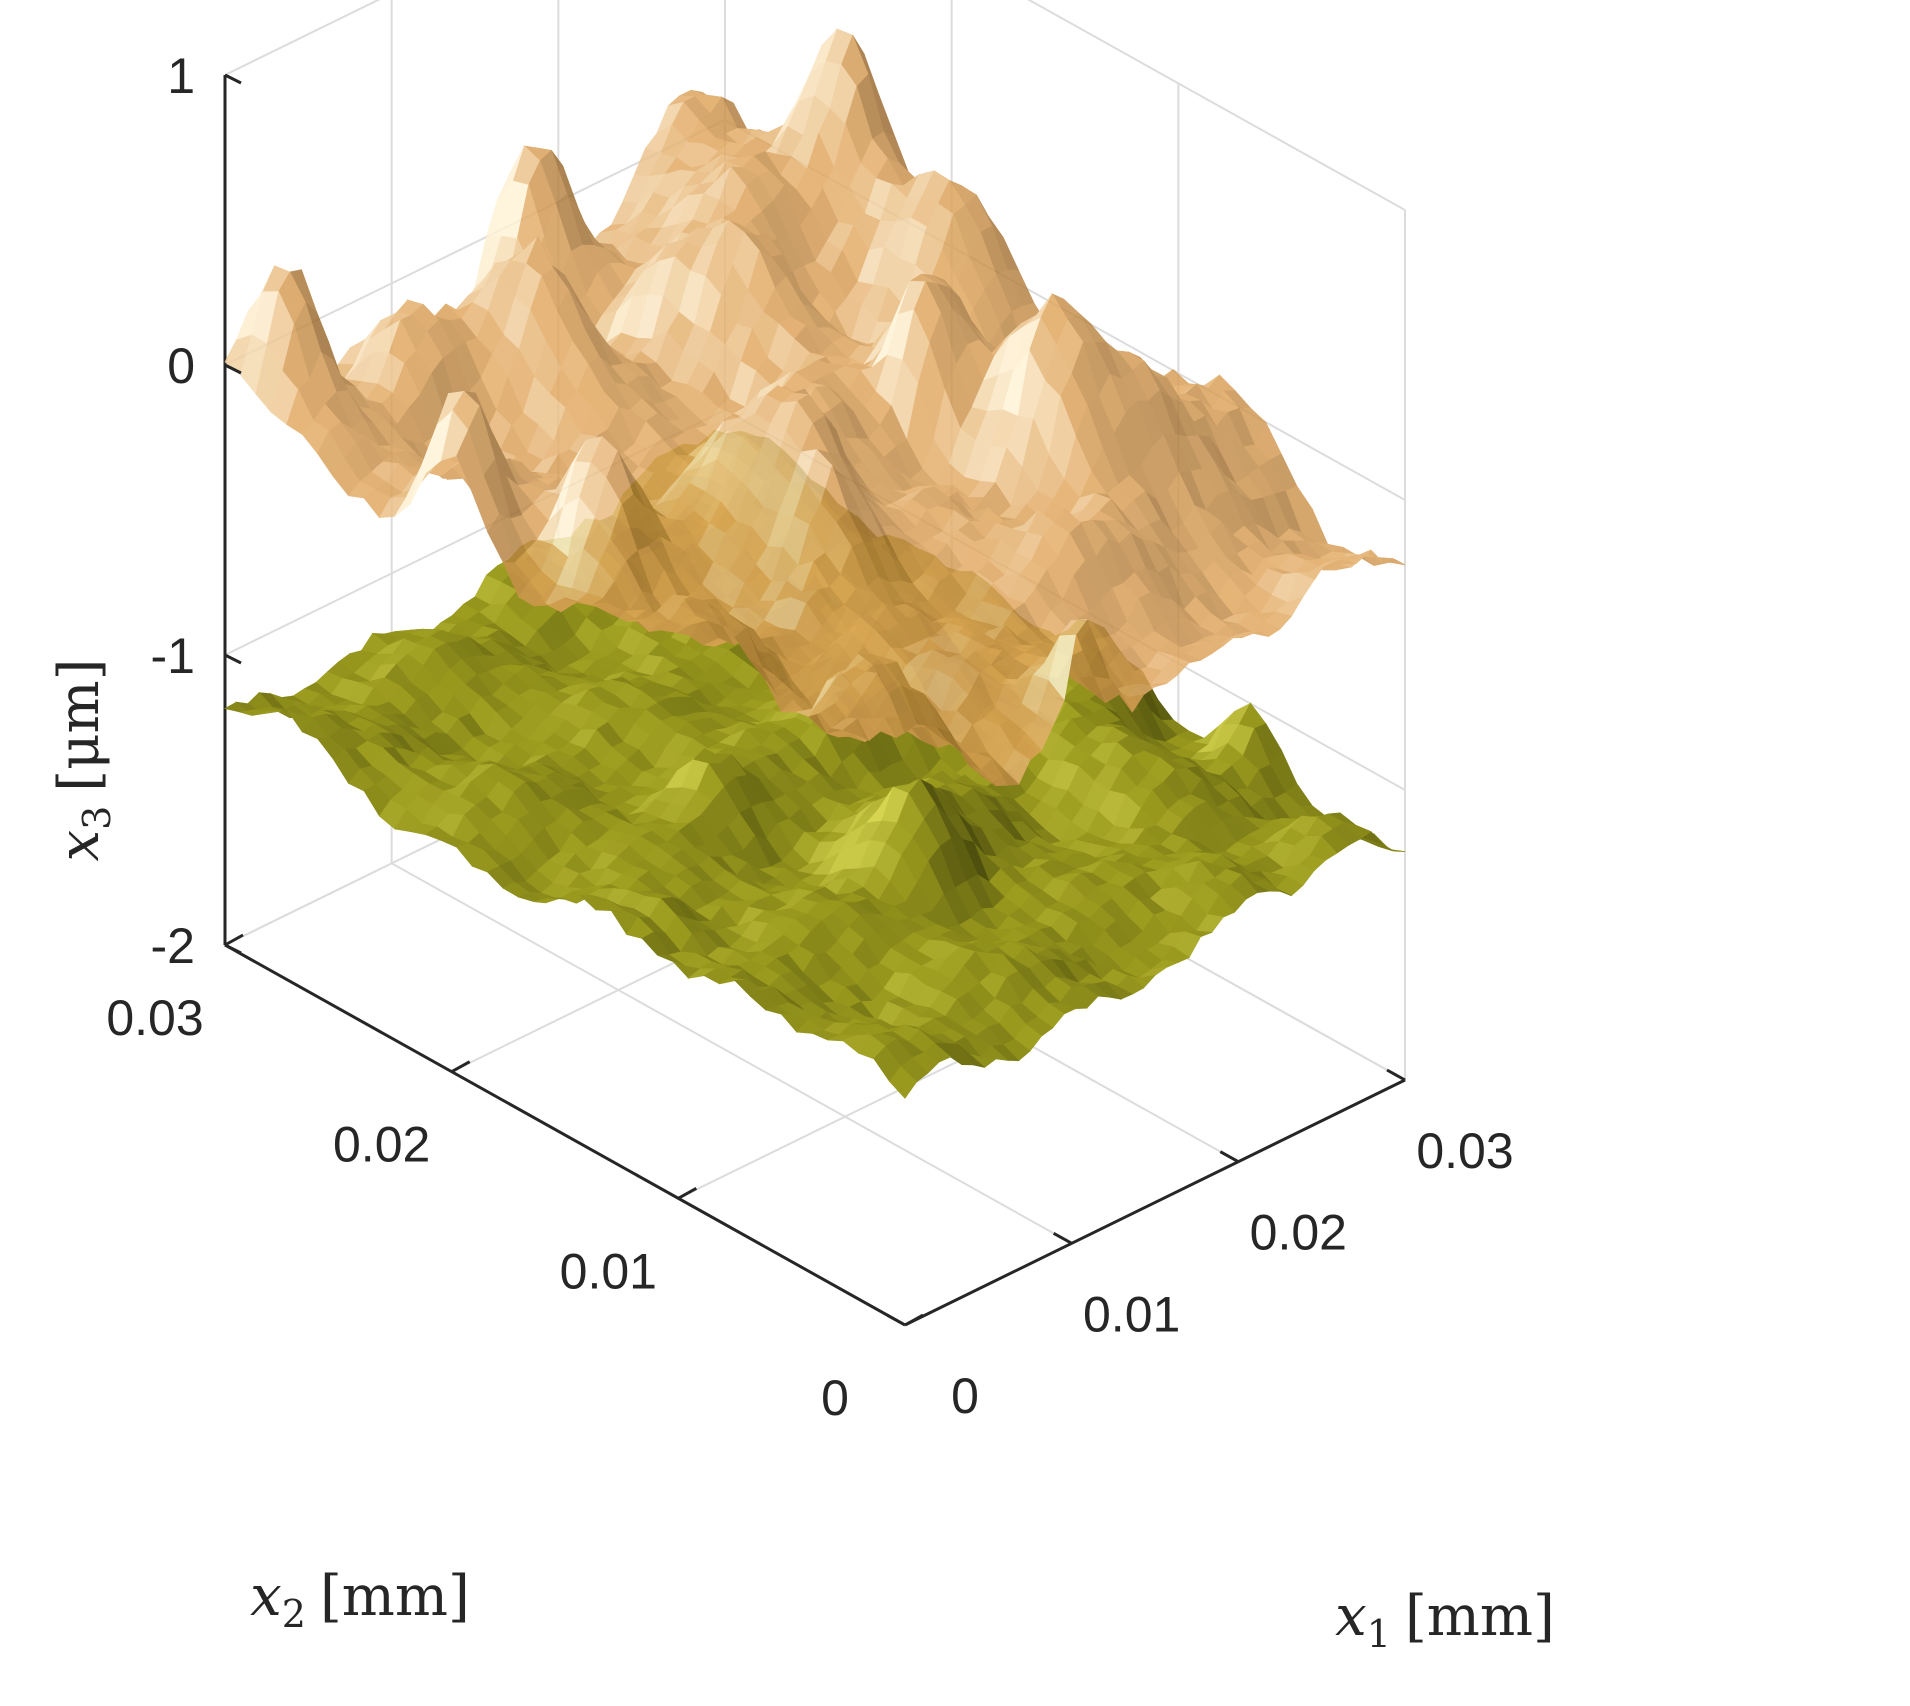 The image size is (1910, 1706). I want to click on x2-tick-label: 0.02, so click(381, 1145).